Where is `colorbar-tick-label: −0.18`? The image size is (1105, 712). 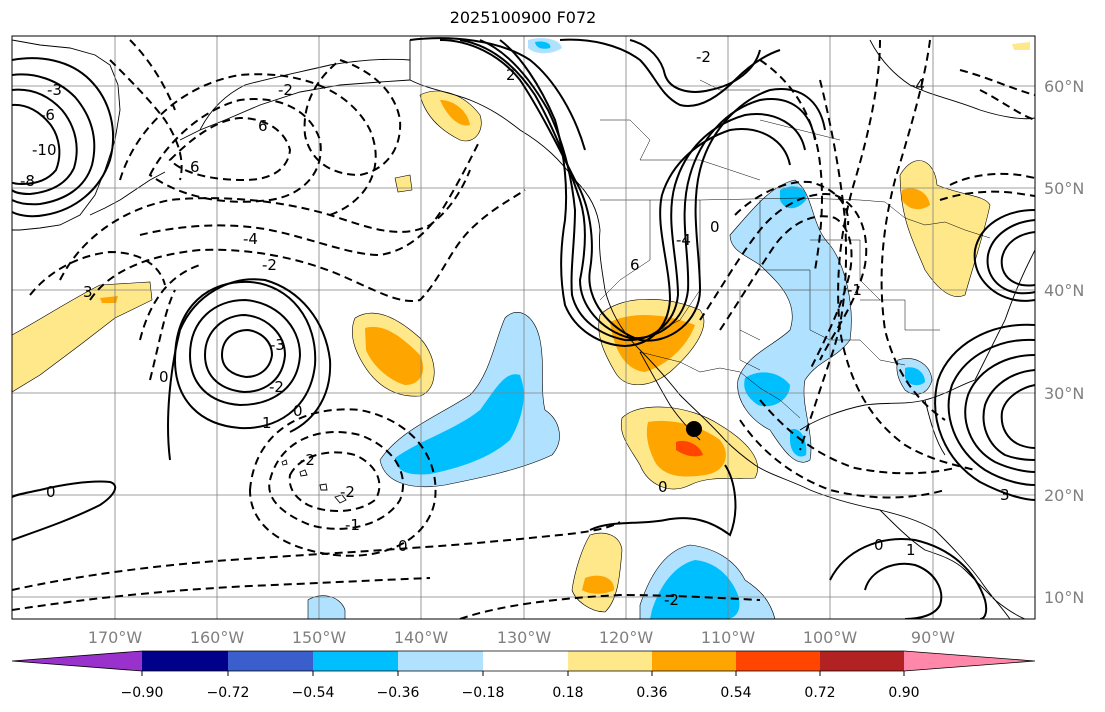 colorbar-tick-label: −0.18 is located at coordinates (483, 693).